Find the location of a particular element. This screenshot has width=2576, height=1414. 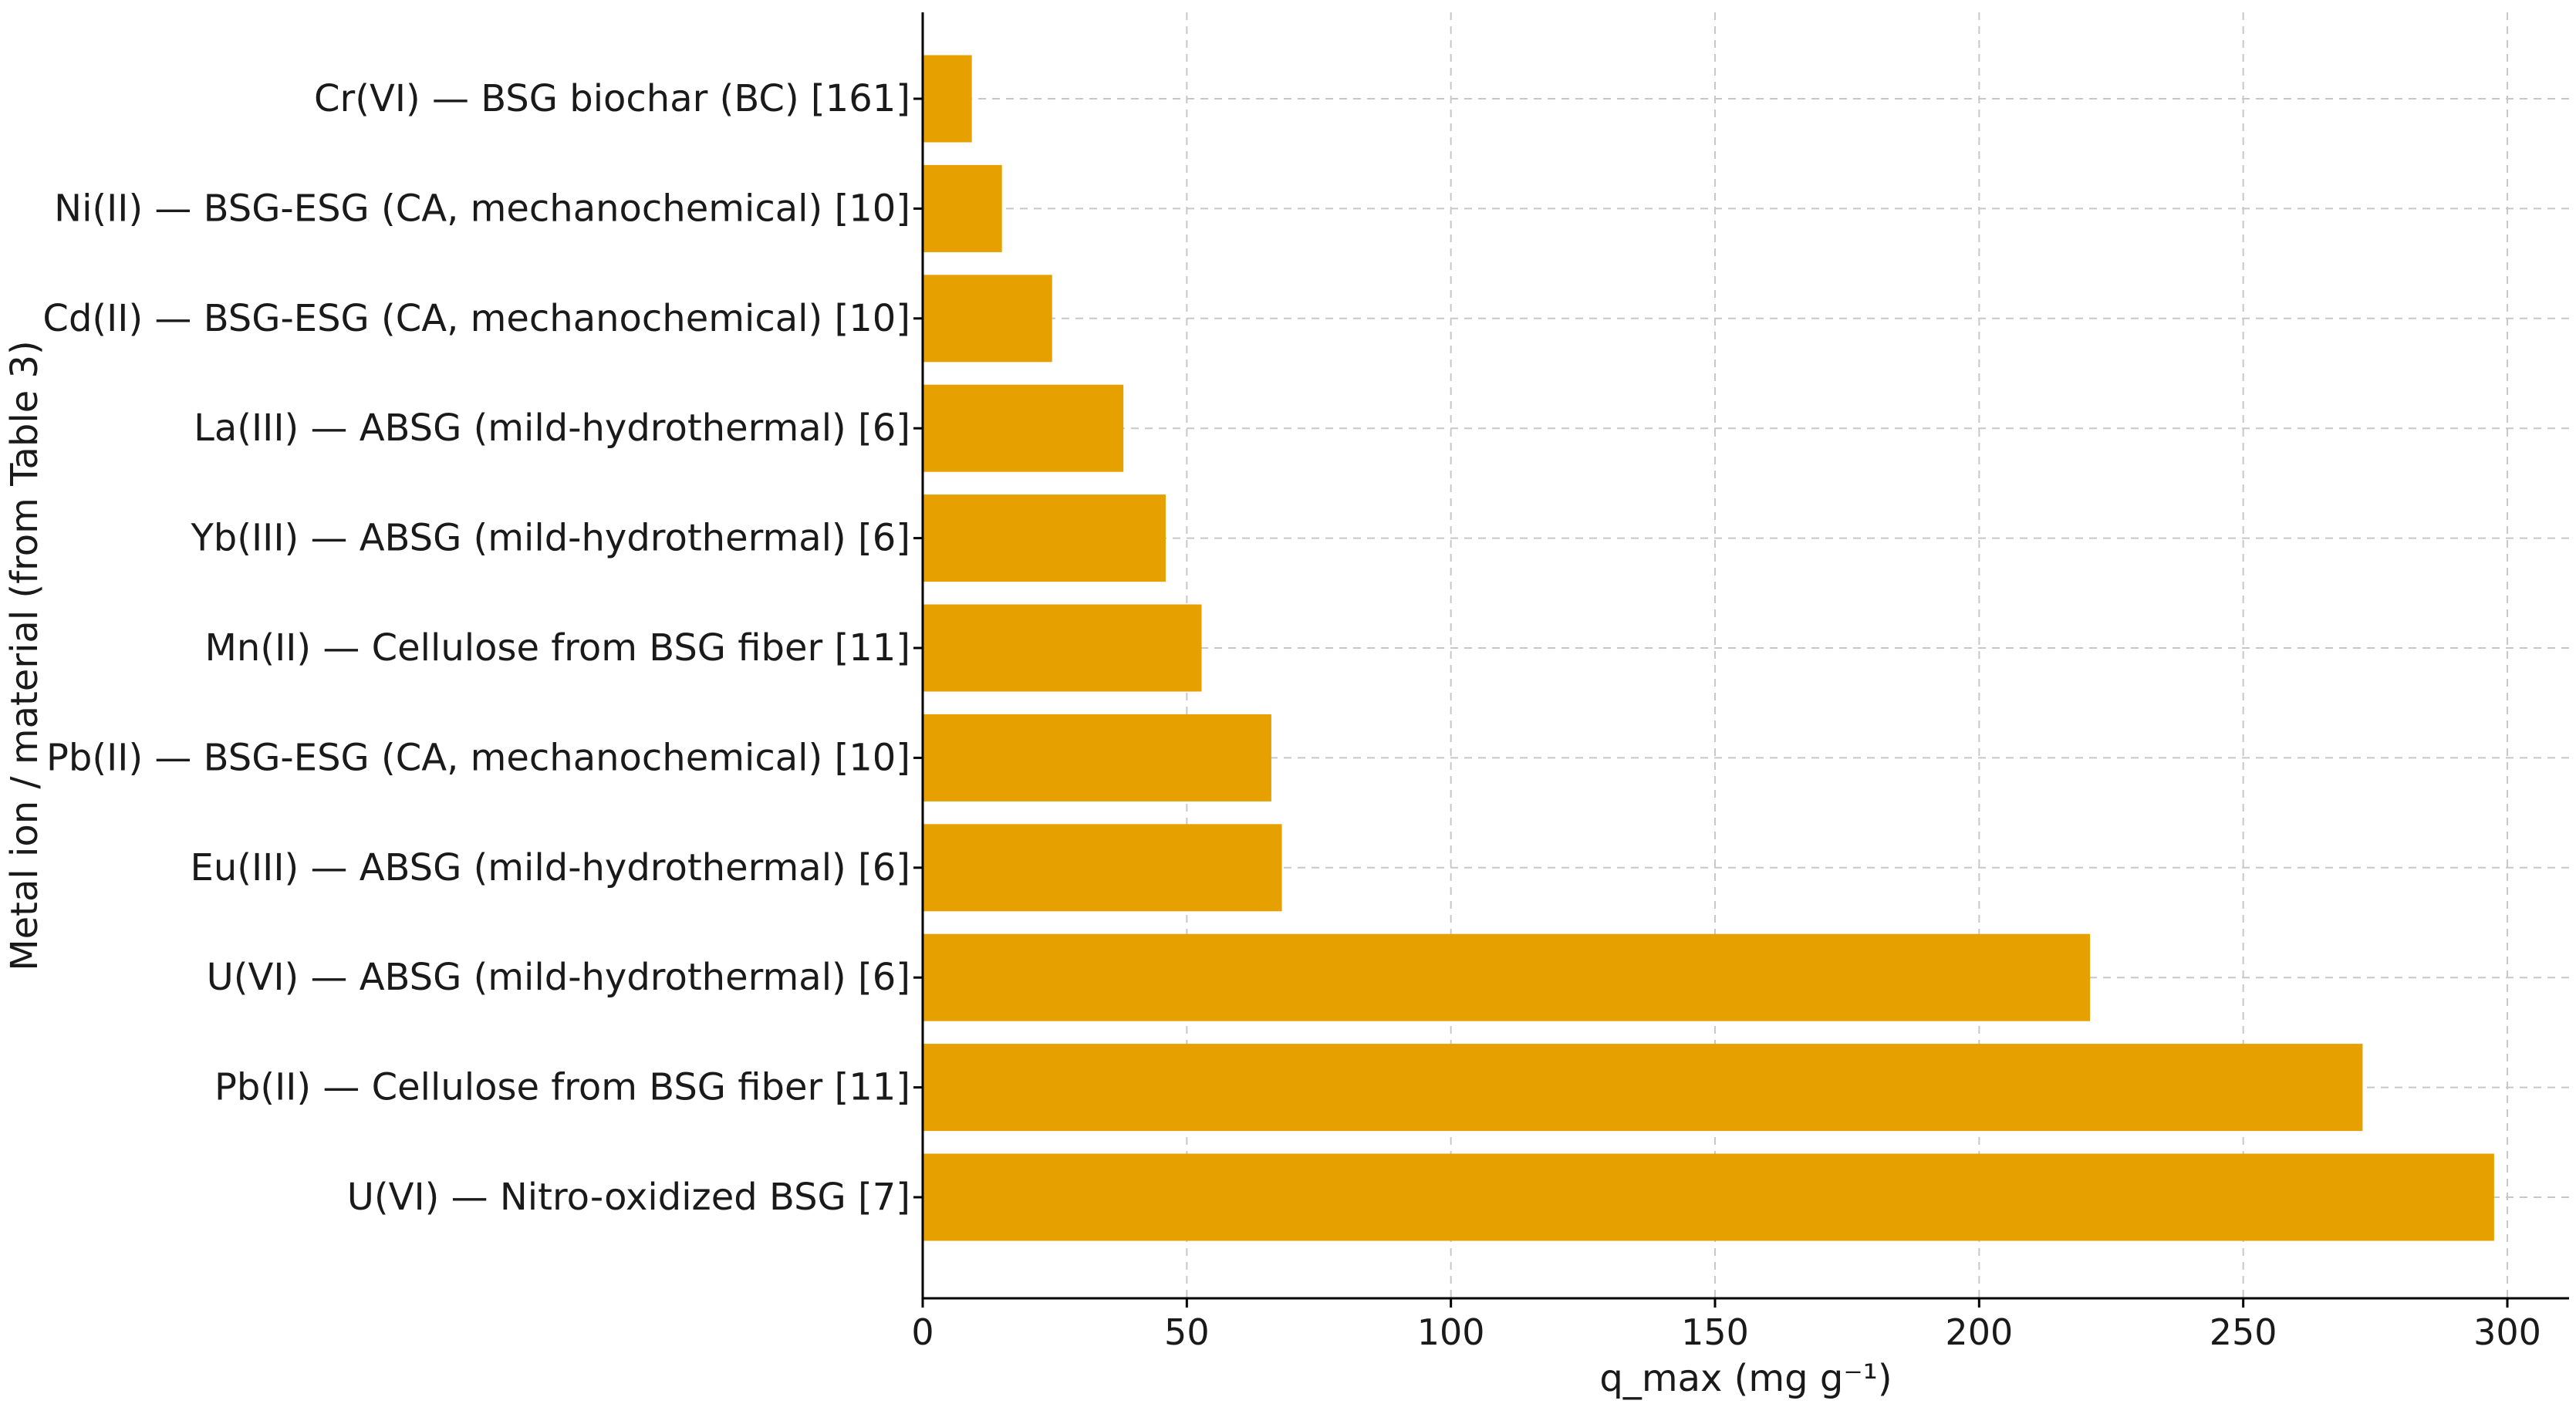

y-tick-label: U(VI) — Nitro-oxidized BSG [7] is located at coordinates (628, 1198).